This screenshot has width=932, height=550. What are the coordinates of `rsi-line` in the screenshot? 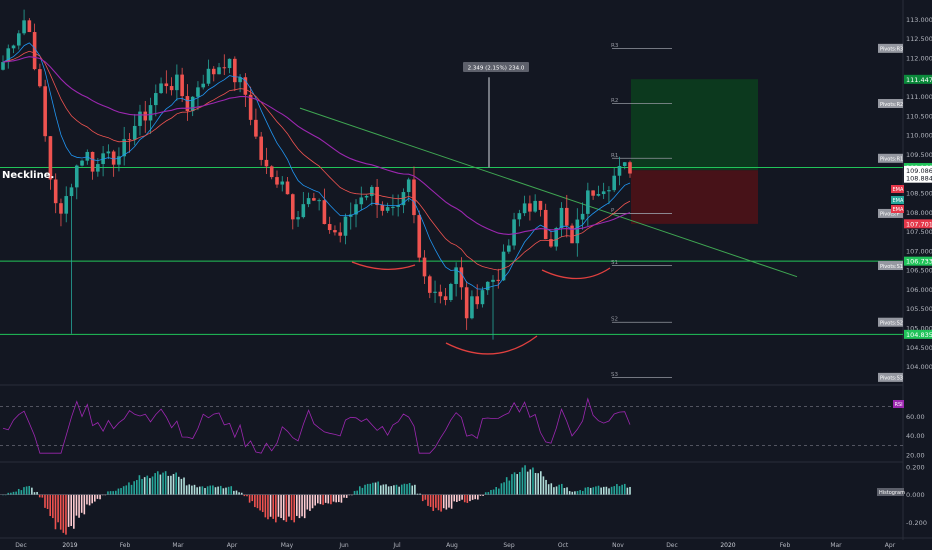 It's located at (316, 425).